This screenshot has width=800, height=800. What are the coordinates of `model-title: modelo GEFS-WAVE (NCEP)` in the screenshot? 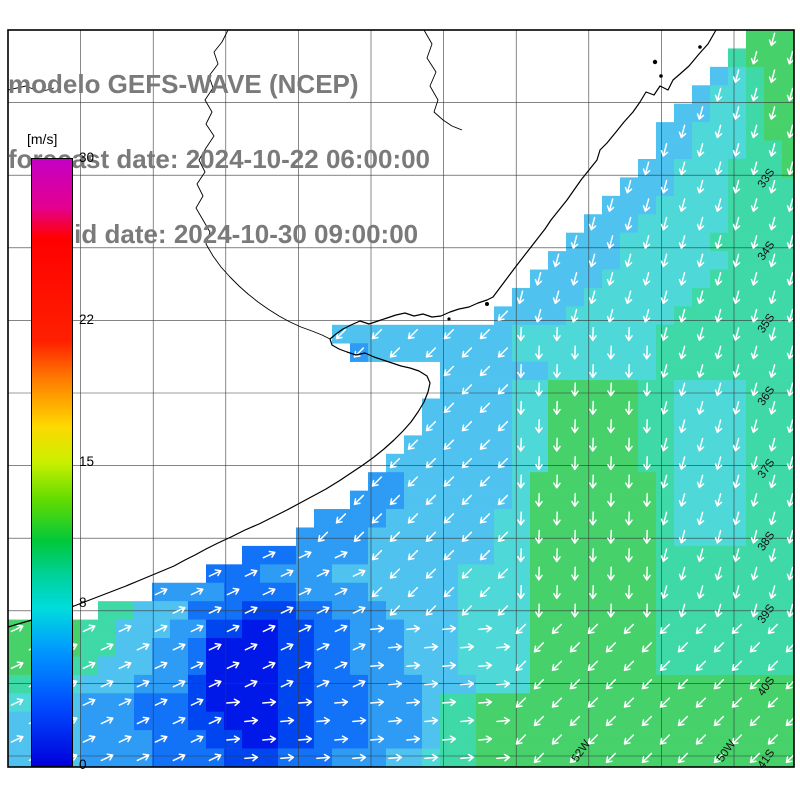 It's located at (183, 84).